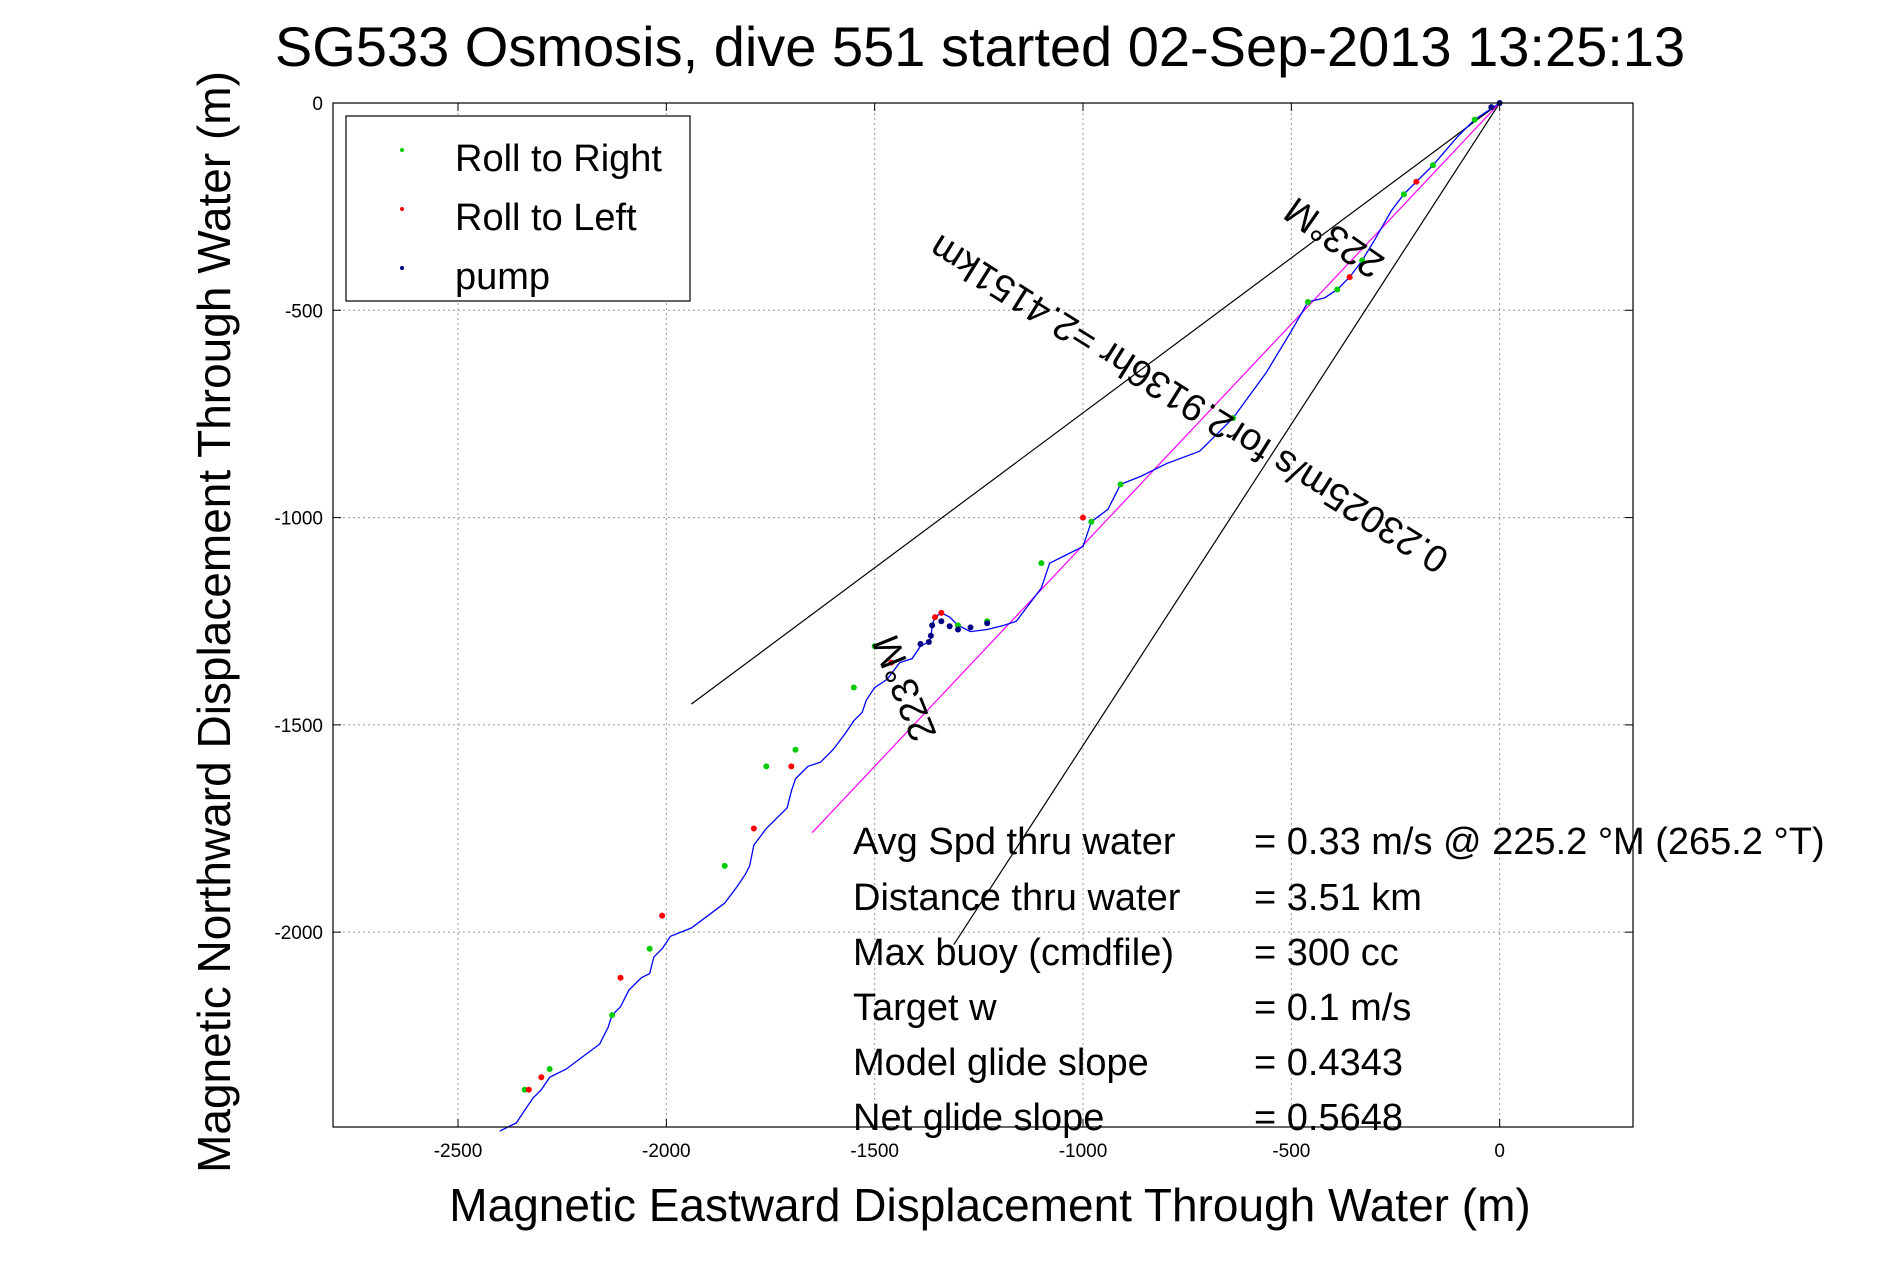 The width and height of the screenshot is (1891, 1262). I want to click on y-tick-label: -2000, so click(298, 933).